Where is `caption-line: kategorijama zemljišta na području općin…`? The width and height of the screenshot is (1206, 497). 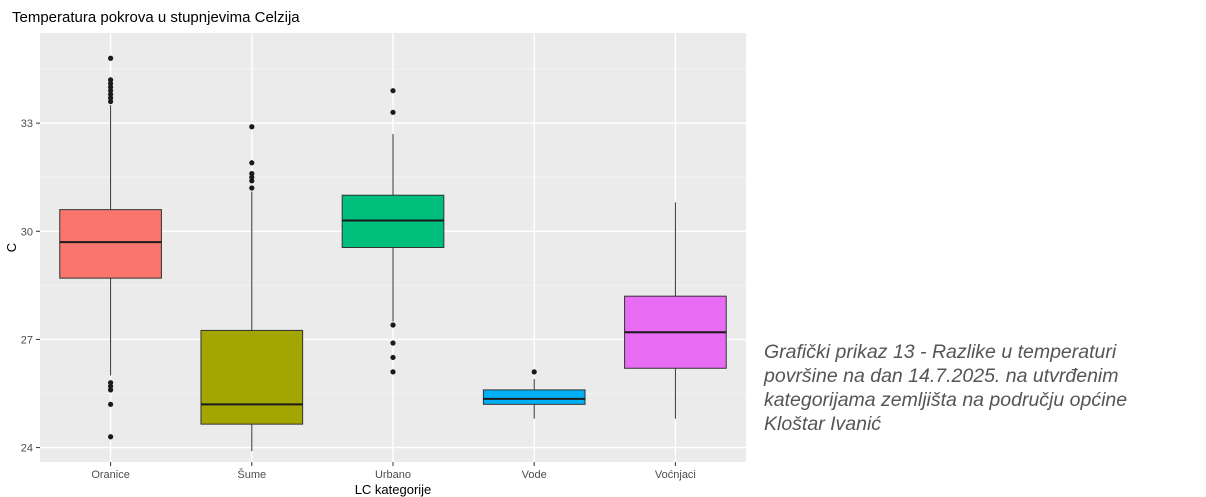 caption-line: kategorijama zemljišta na području općin… is located at coordinates (946, 400).